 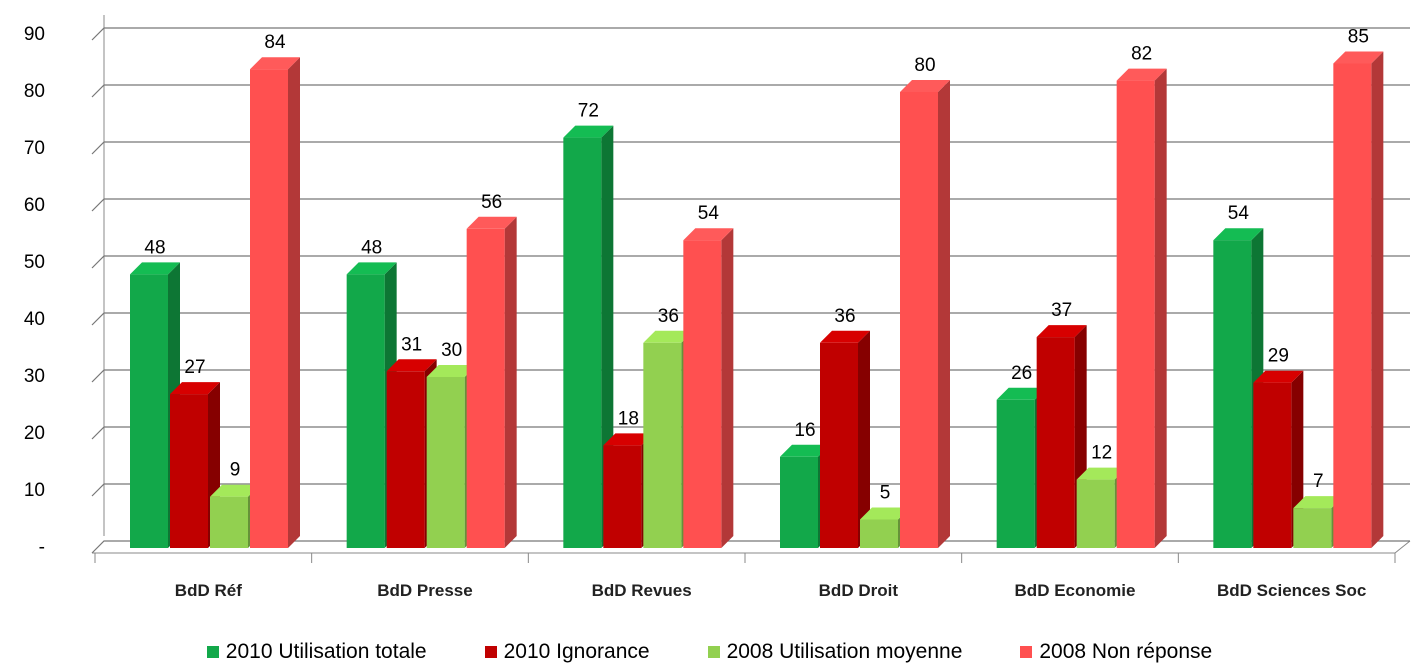 I want to click on data-label: 30, so click(x=451, y=350).